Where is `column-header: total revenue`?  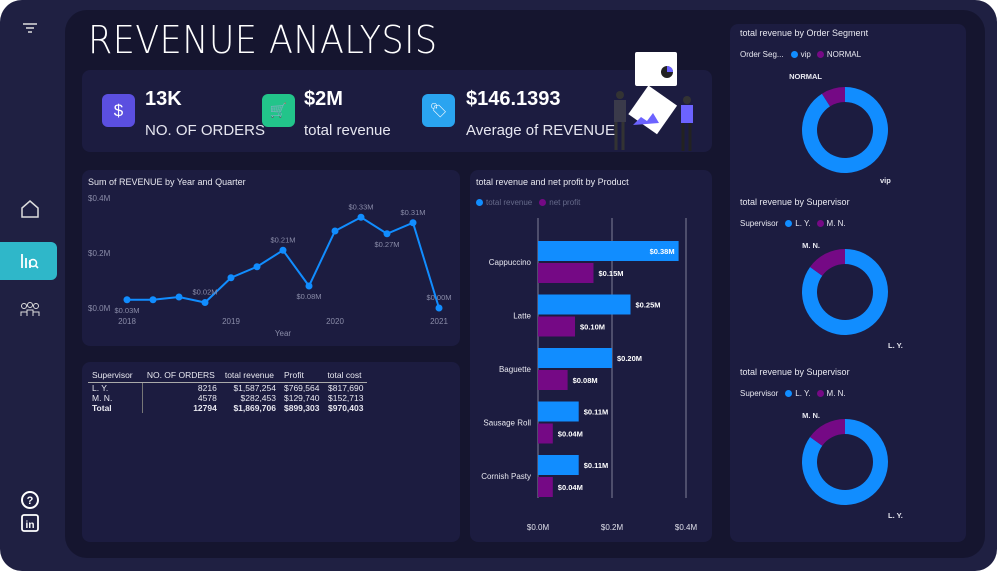
column-header: total revenue is located at coordinates (250, 376).